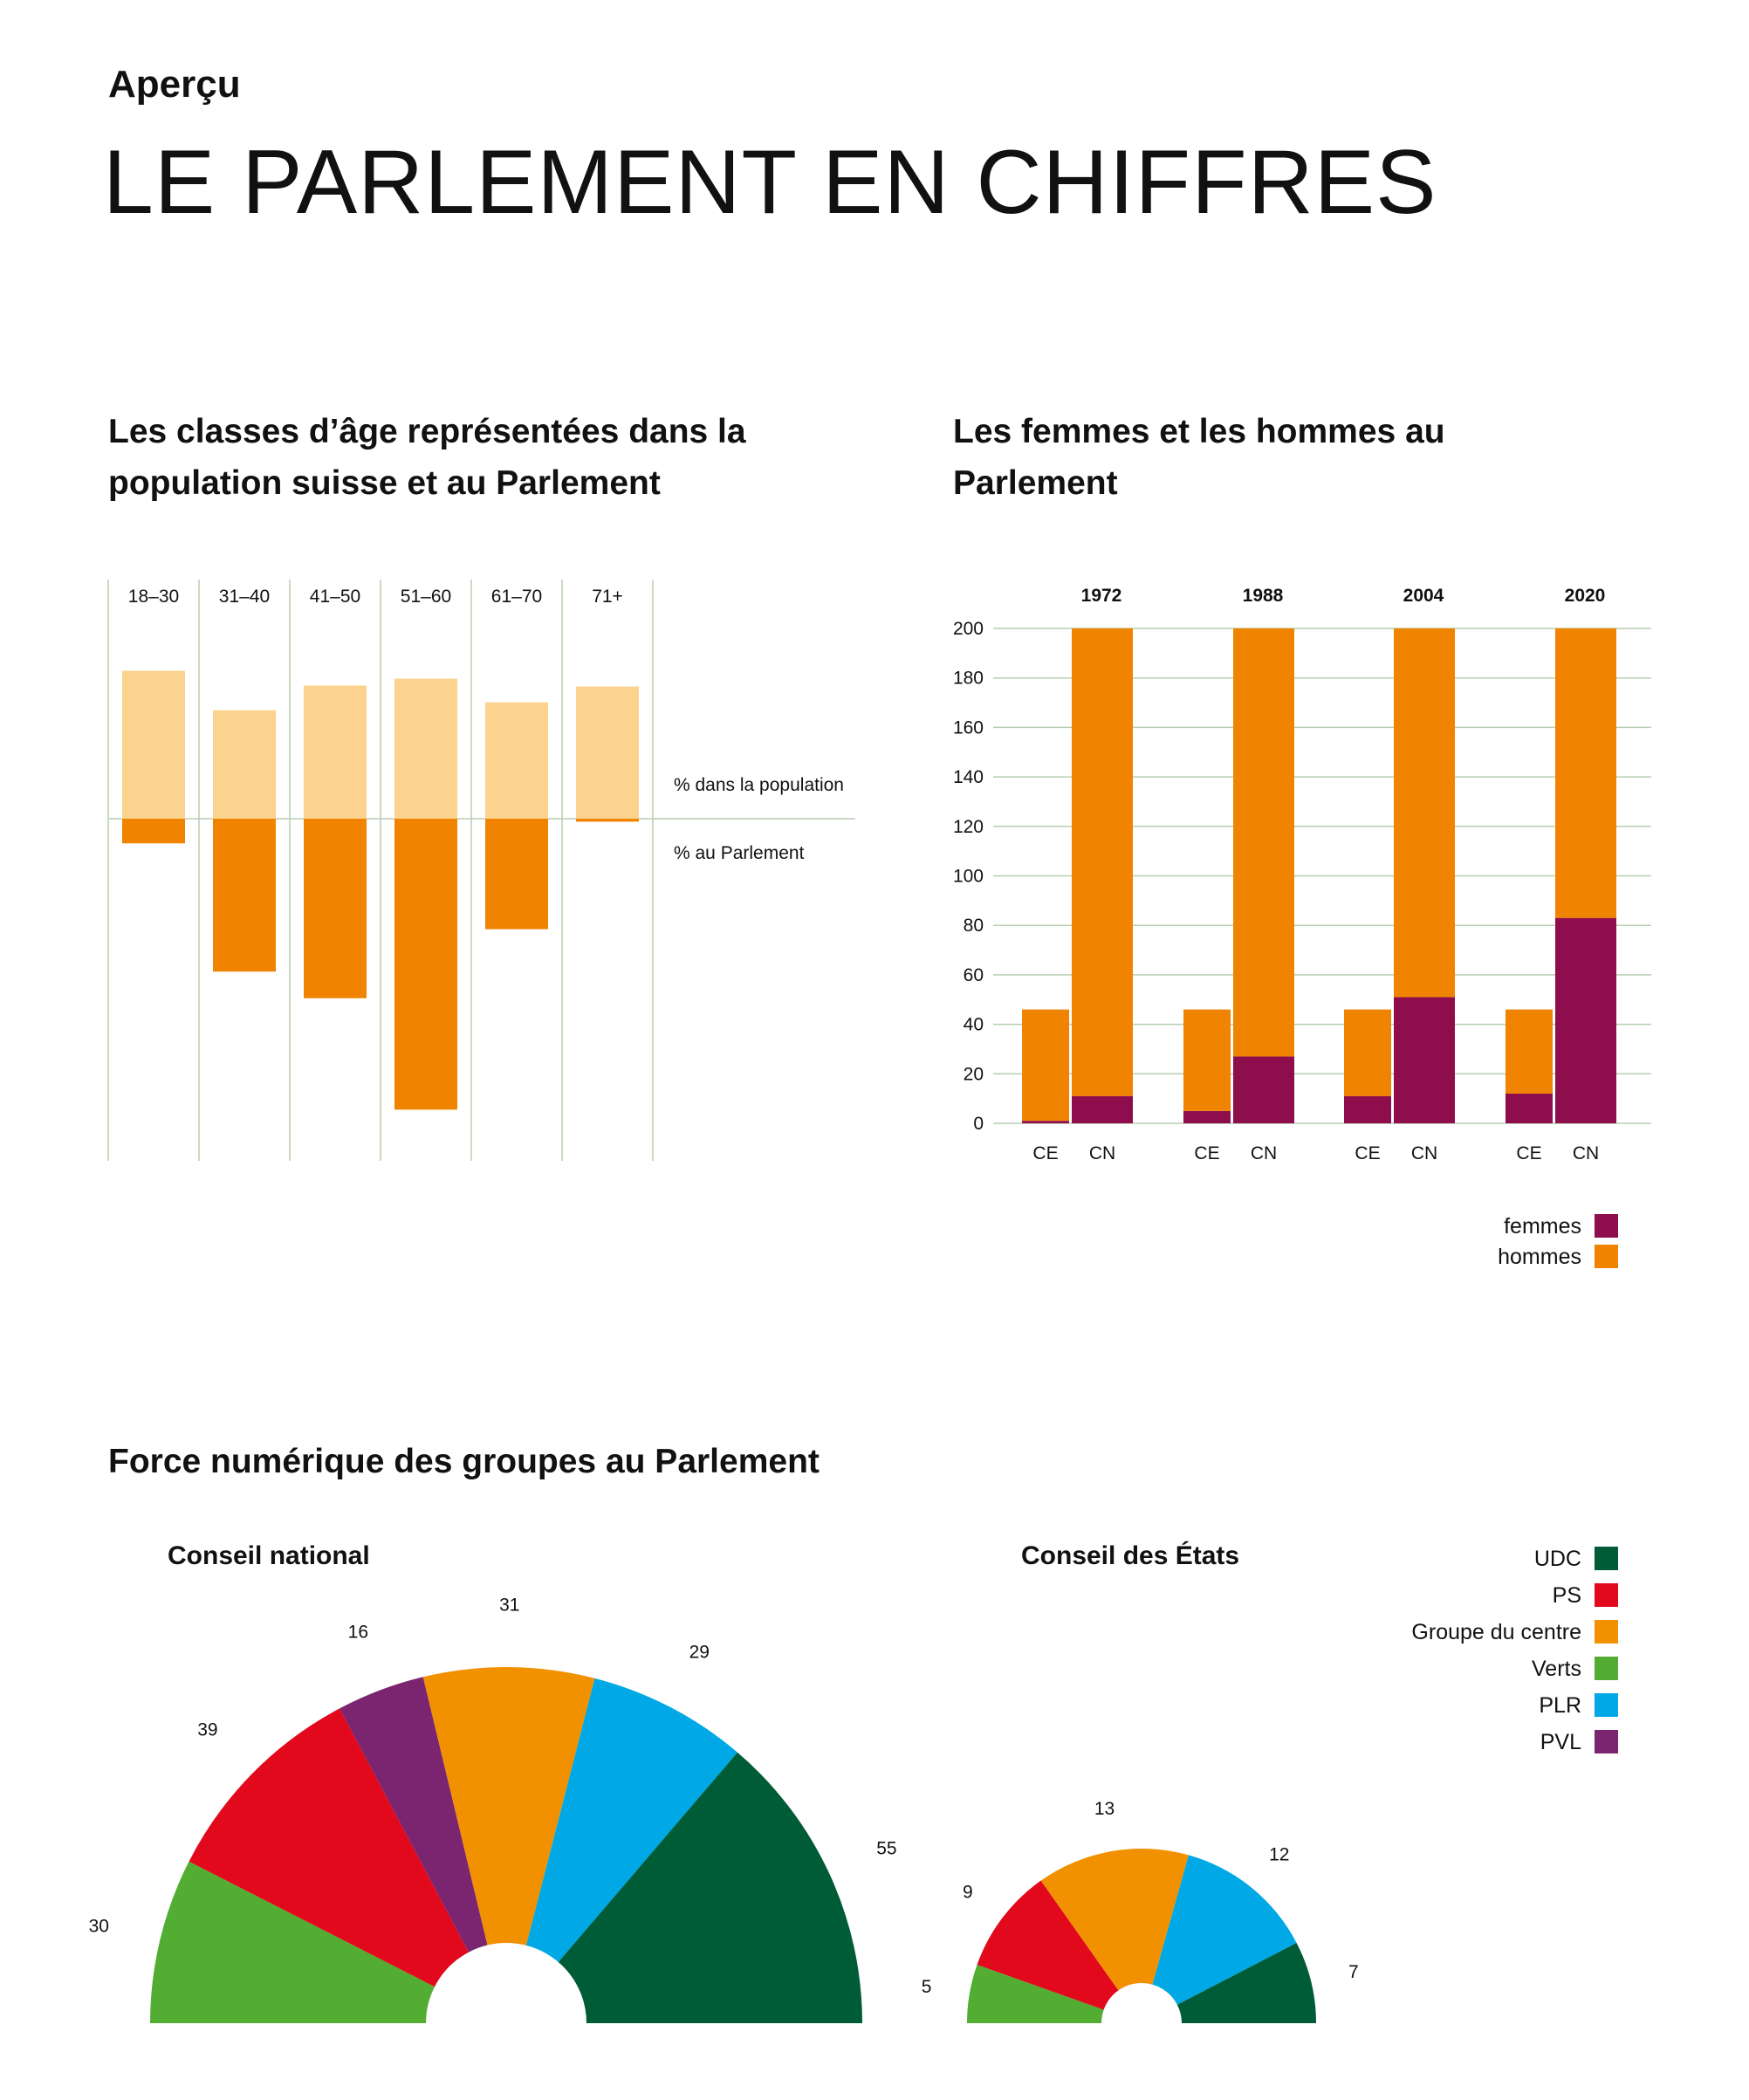 The height and width of the screenshot is (2100, 1749). I want to click on gender-section-title: Les femmes et les hommes au Parlement, so click(1199, 457).